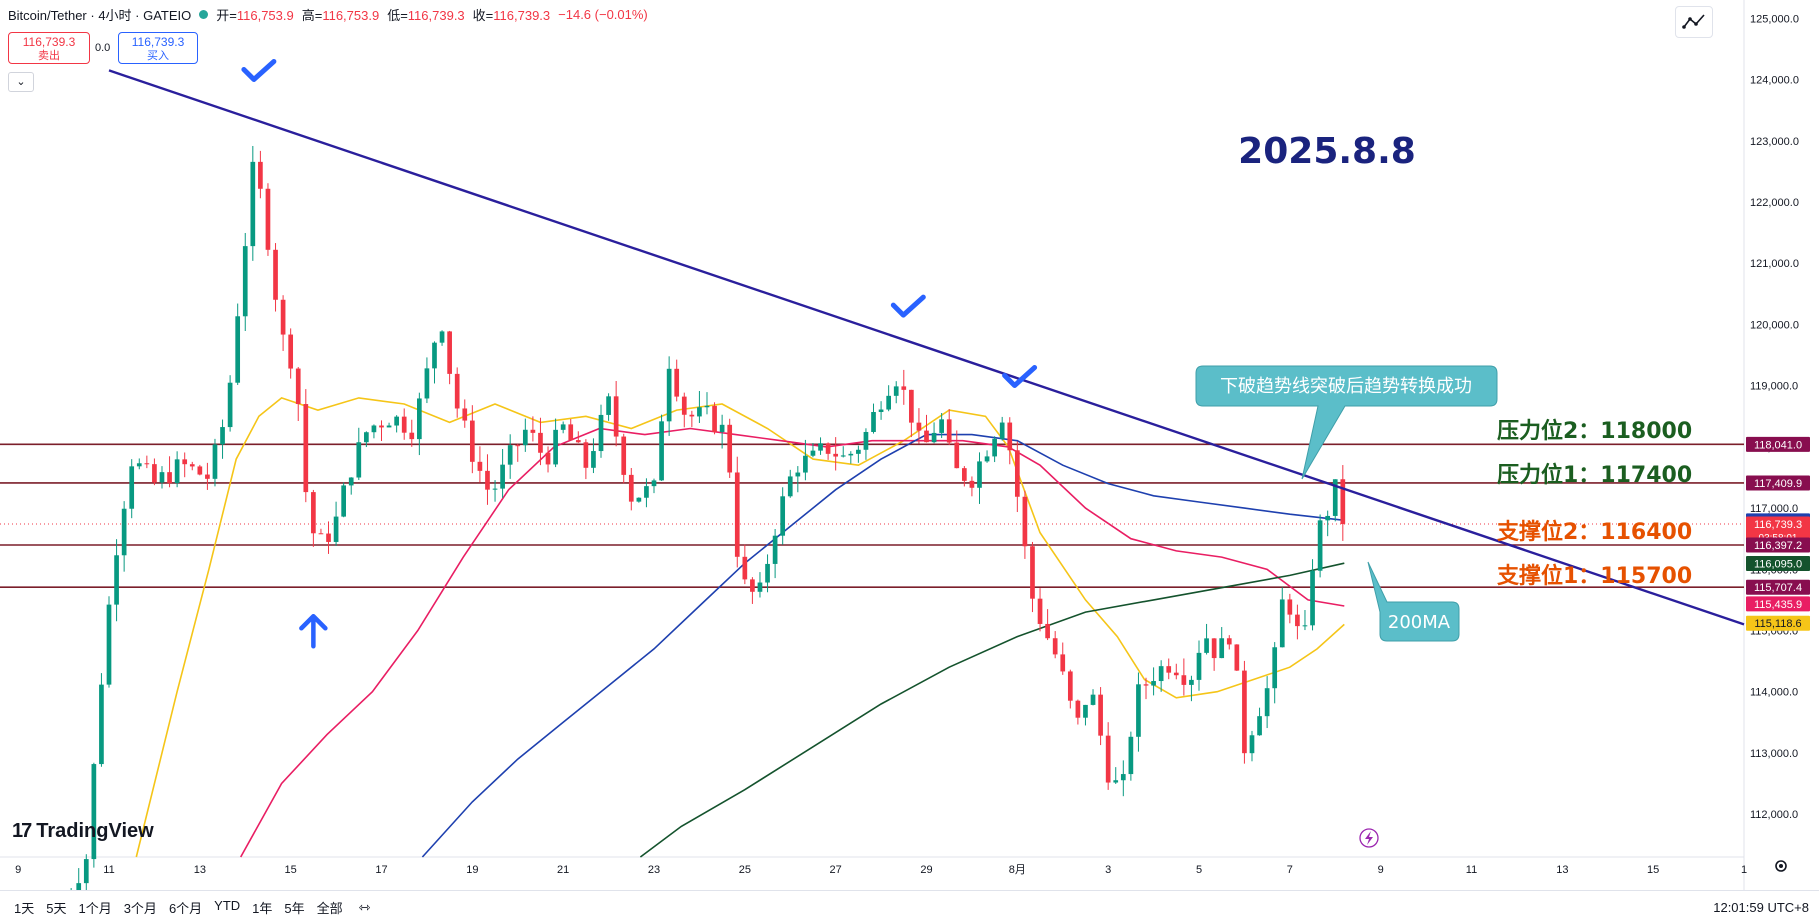 The image size is (1819, 924). I want to click on range-button: 1年, so click(262, 908).